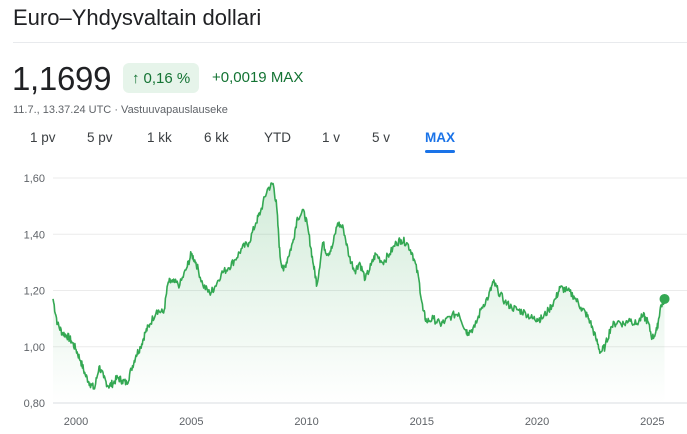 This screenshot has height=434, width=687. Describe the element at coordinates (350, 42) in the screenshot. I see `header-divider` at that location.